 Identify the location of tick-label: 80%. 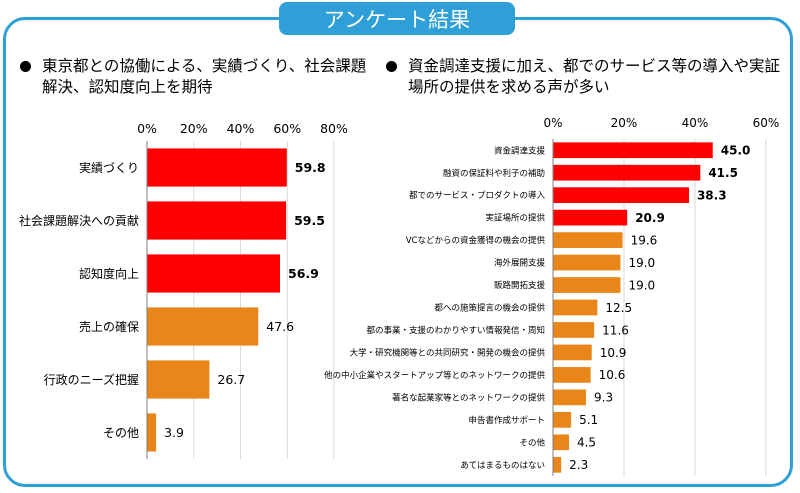
(334, 128).